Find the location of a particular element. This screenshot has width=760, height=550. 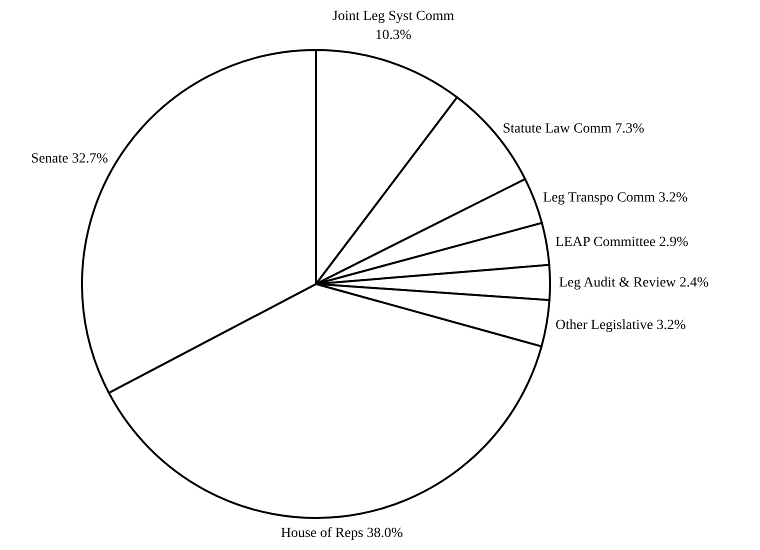

slice-label: Leg Audit & Review 2.4% is located at coordinates (634, 282).